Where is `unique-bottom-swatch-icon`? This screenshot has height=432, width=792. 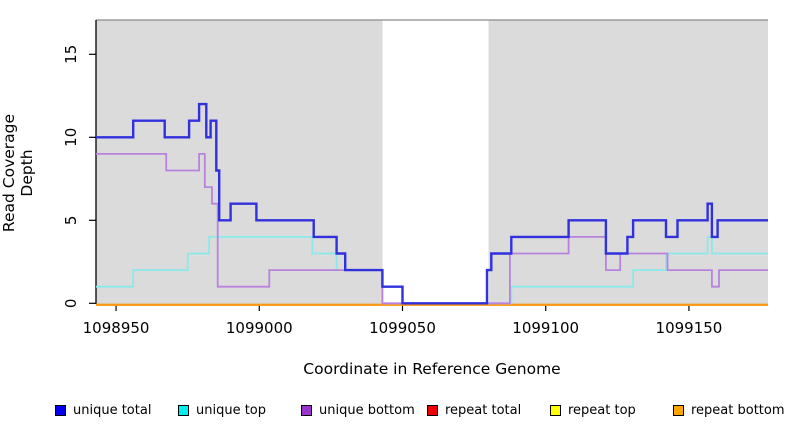 unique-bottom-swatch-icon is located at coordinates (306, 410).